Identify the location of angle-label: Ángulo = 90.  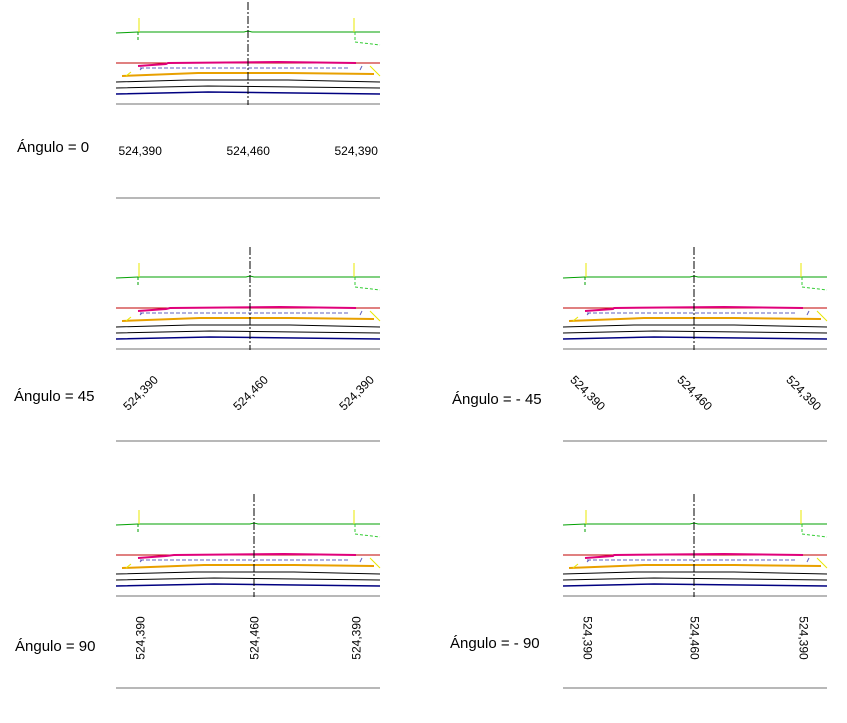
(55, 646).